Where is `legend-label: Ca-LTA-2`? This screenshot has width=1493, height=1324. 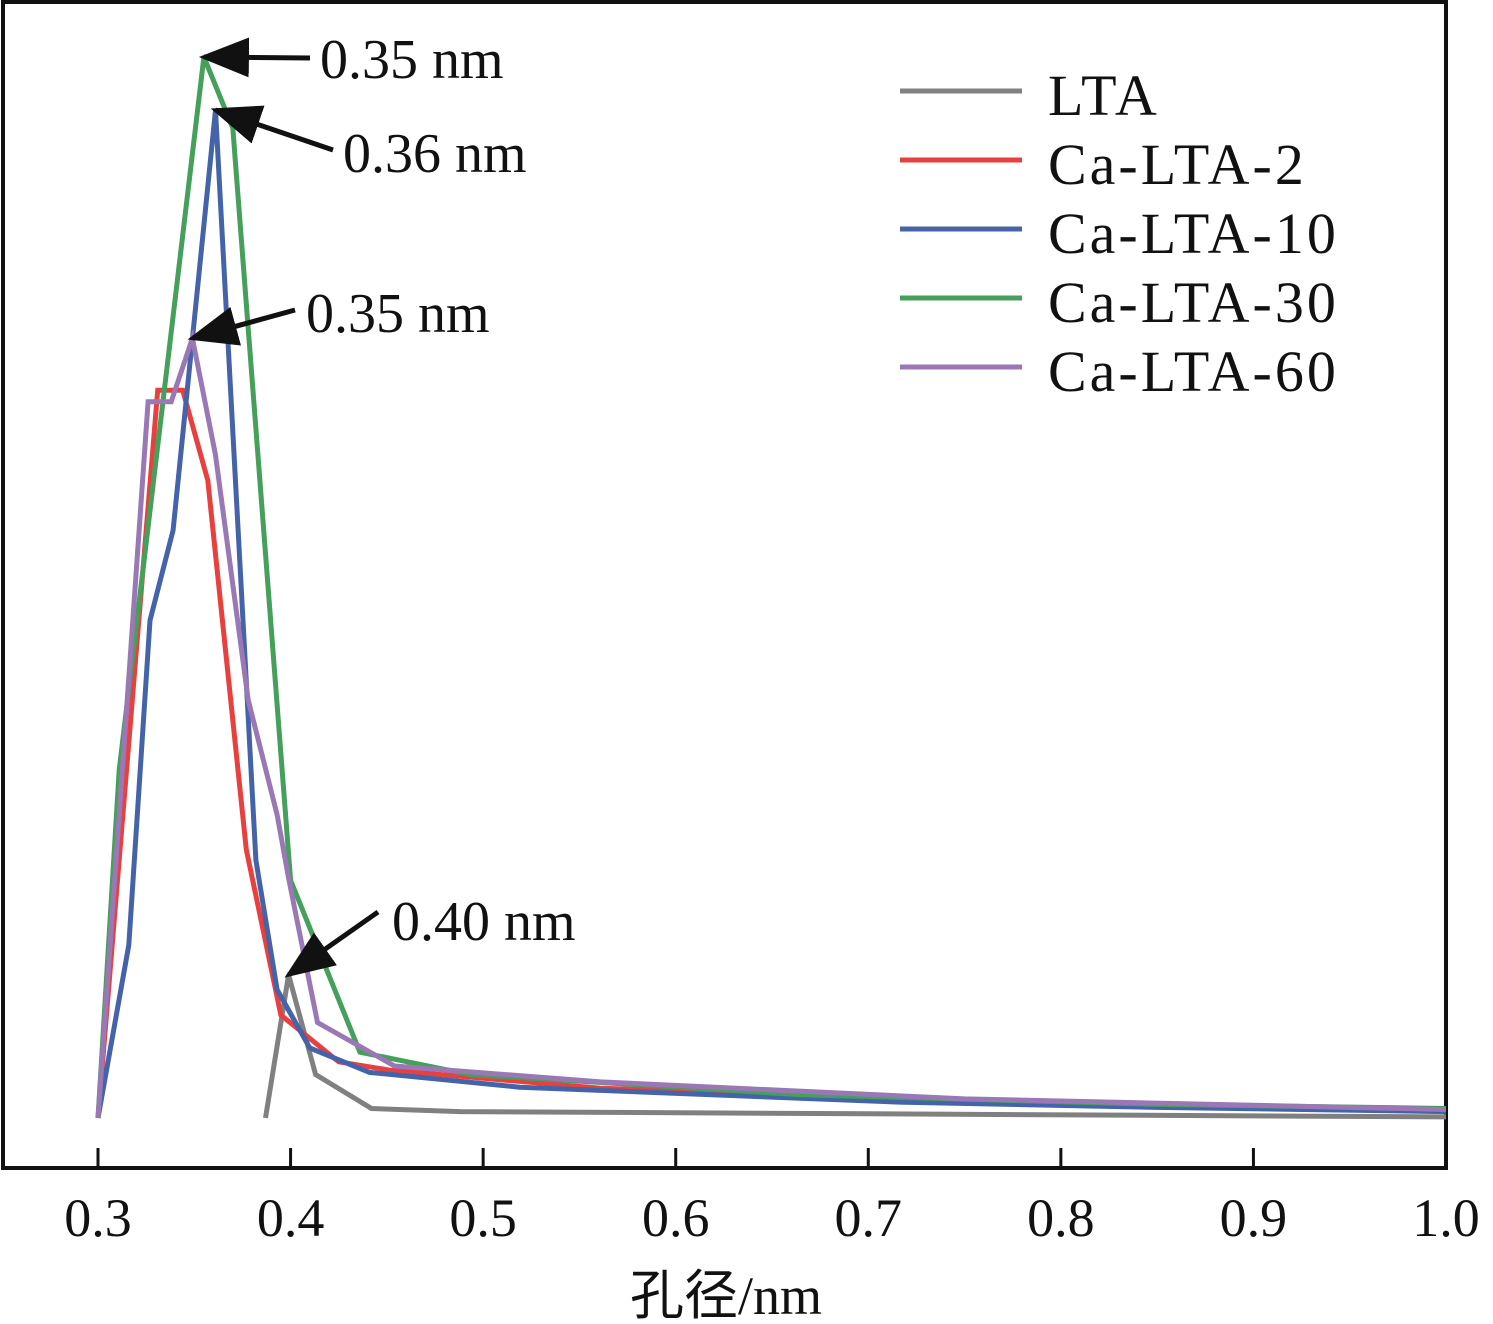
legend-label: Ca-LTA-2 is located at coordinates (1177, 164).